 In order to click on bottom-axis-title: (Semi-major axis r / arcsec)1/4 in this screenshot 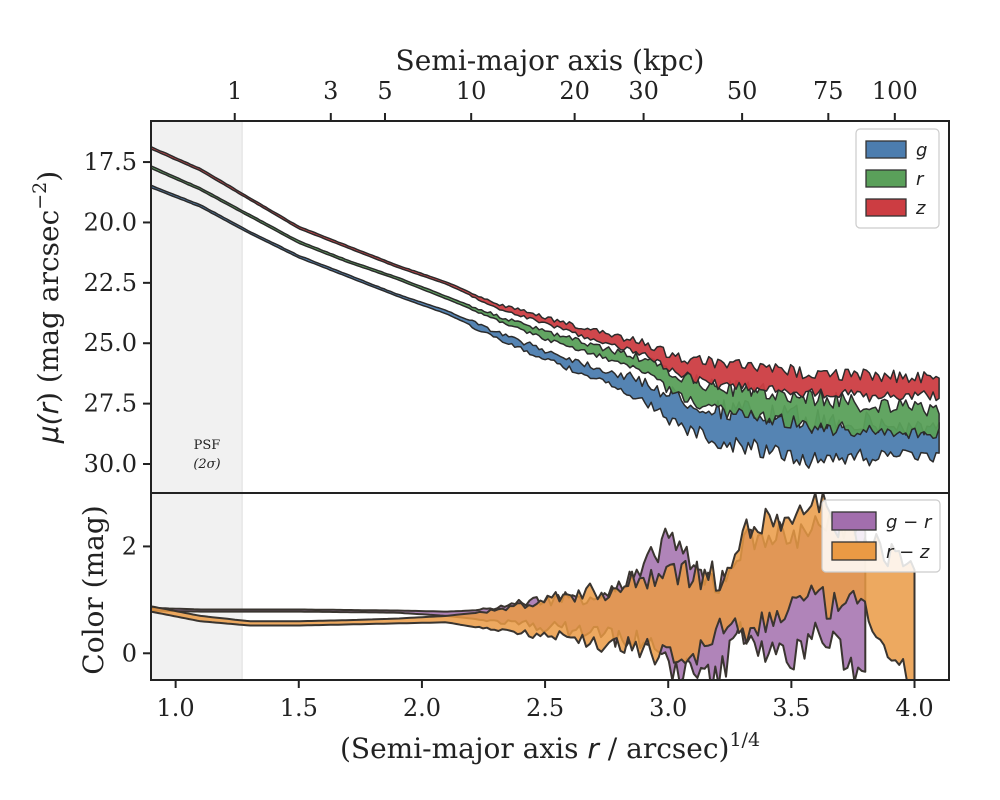, I will do `click(550, 747)`.